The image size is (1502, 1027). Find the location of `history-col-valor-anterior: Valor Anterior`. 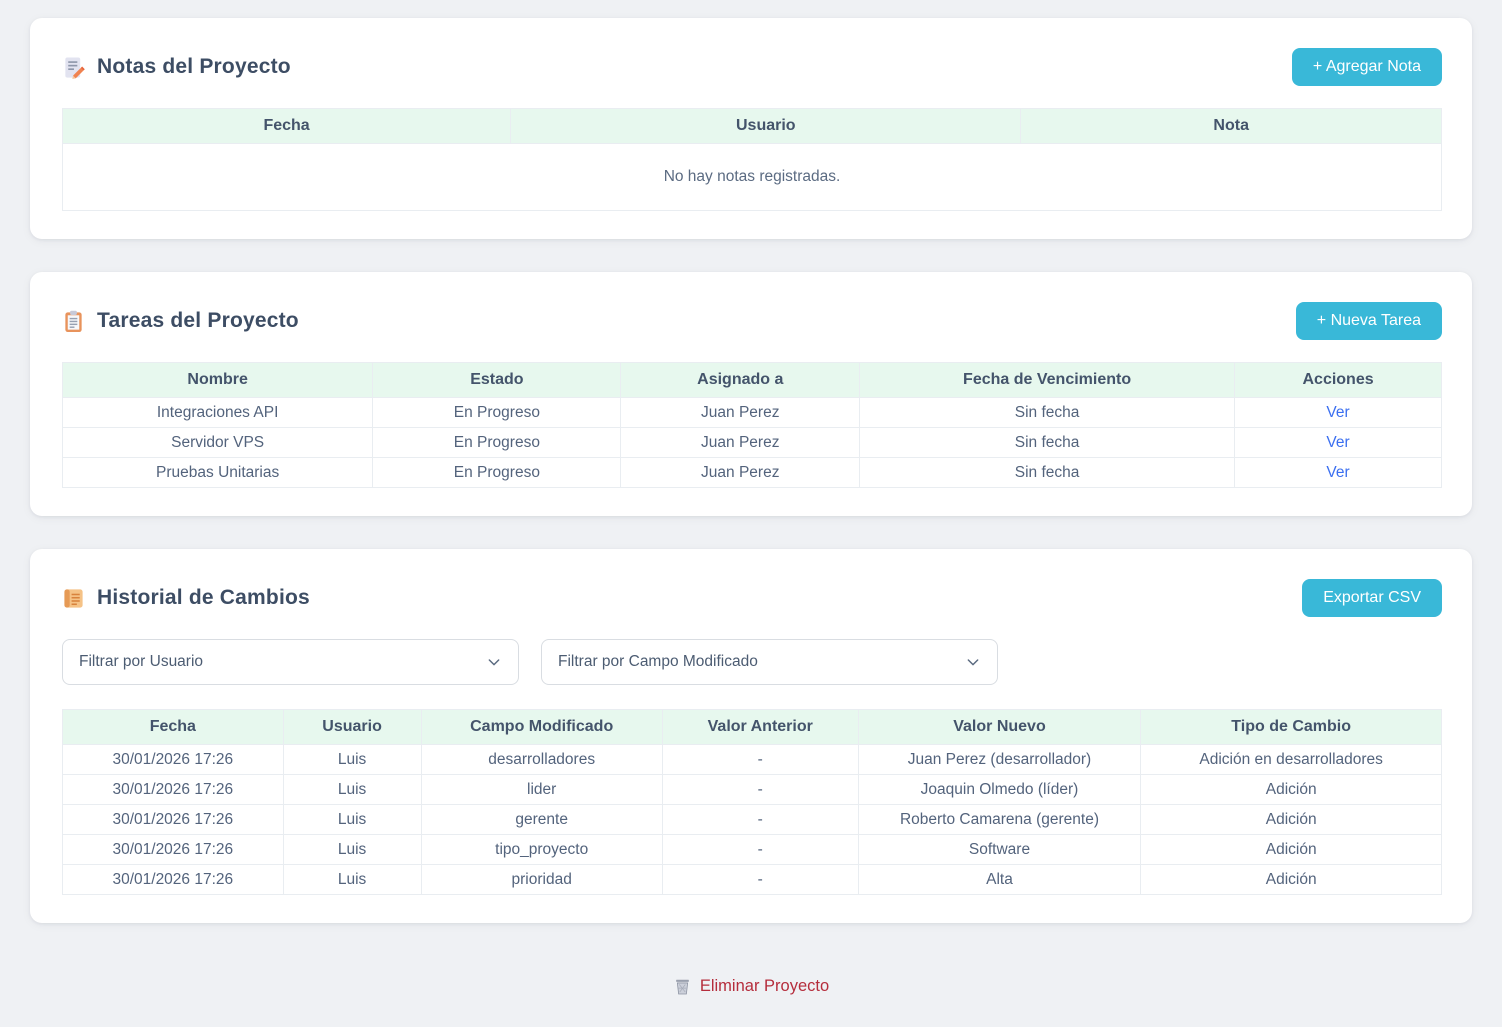

history-col-valor-anterior: Valor Anterior is located at coordinates (760, 727).